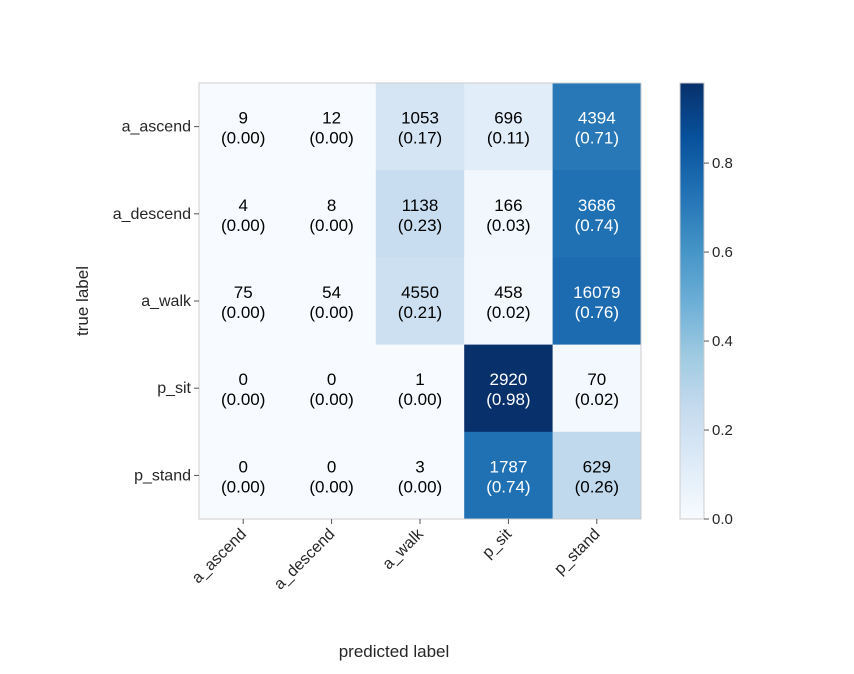  What do you see at coordinates (597, 466) in the screenshot?
I see `cell-count-label: 629` at bounding box center [597, 466].